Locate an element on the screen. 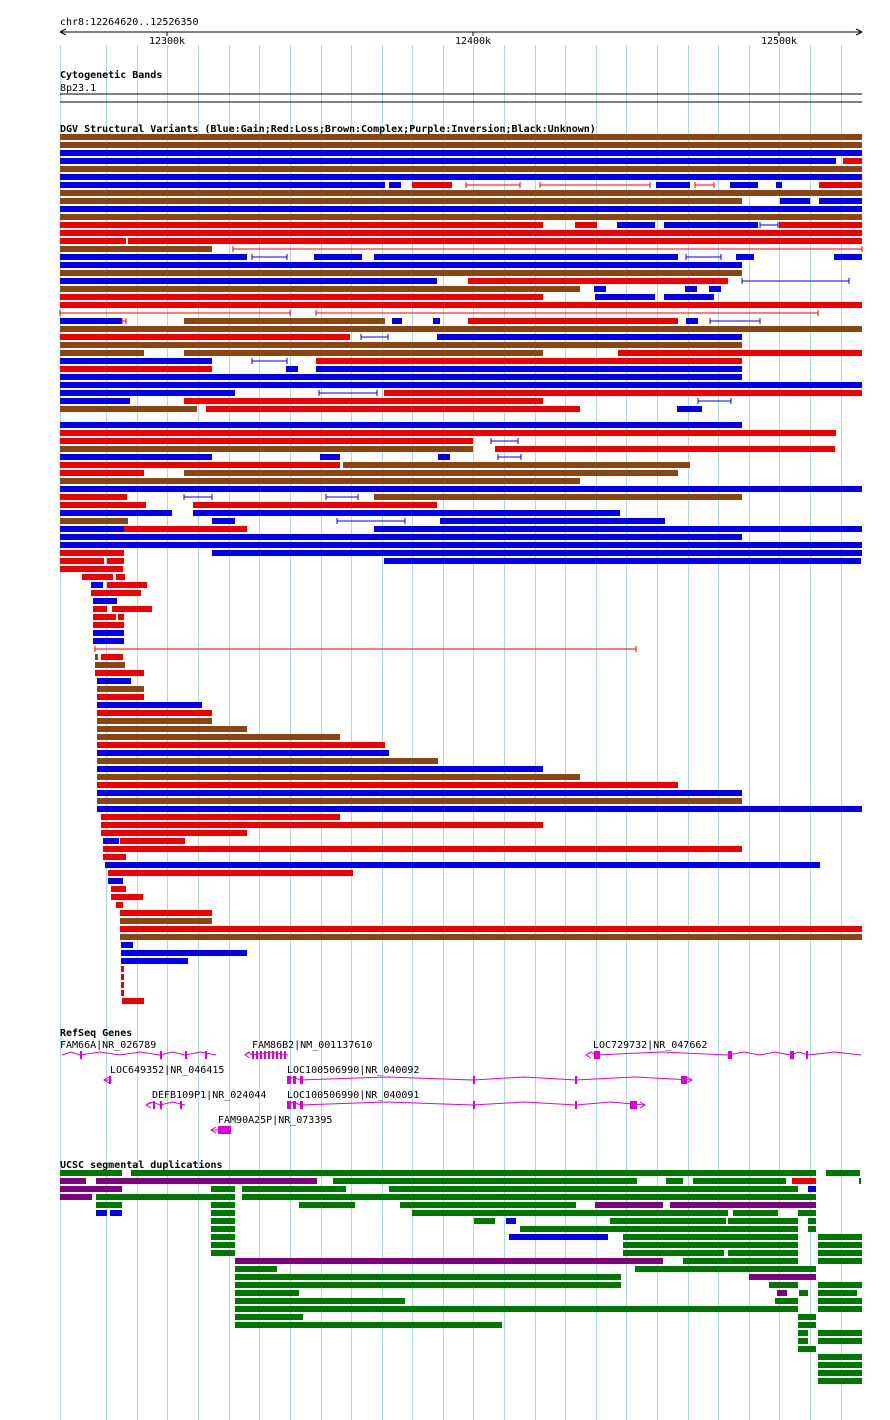  gene-label: LOC100506990|NR_040092 is located at coordinates (353, 1070).